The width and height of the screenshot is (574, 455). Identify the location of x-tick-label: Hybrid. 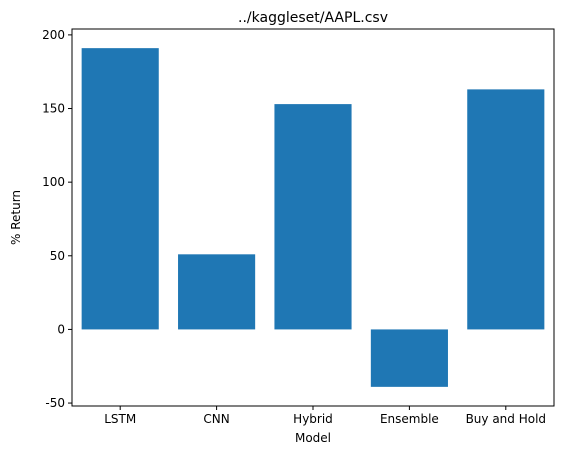
(313, 419).